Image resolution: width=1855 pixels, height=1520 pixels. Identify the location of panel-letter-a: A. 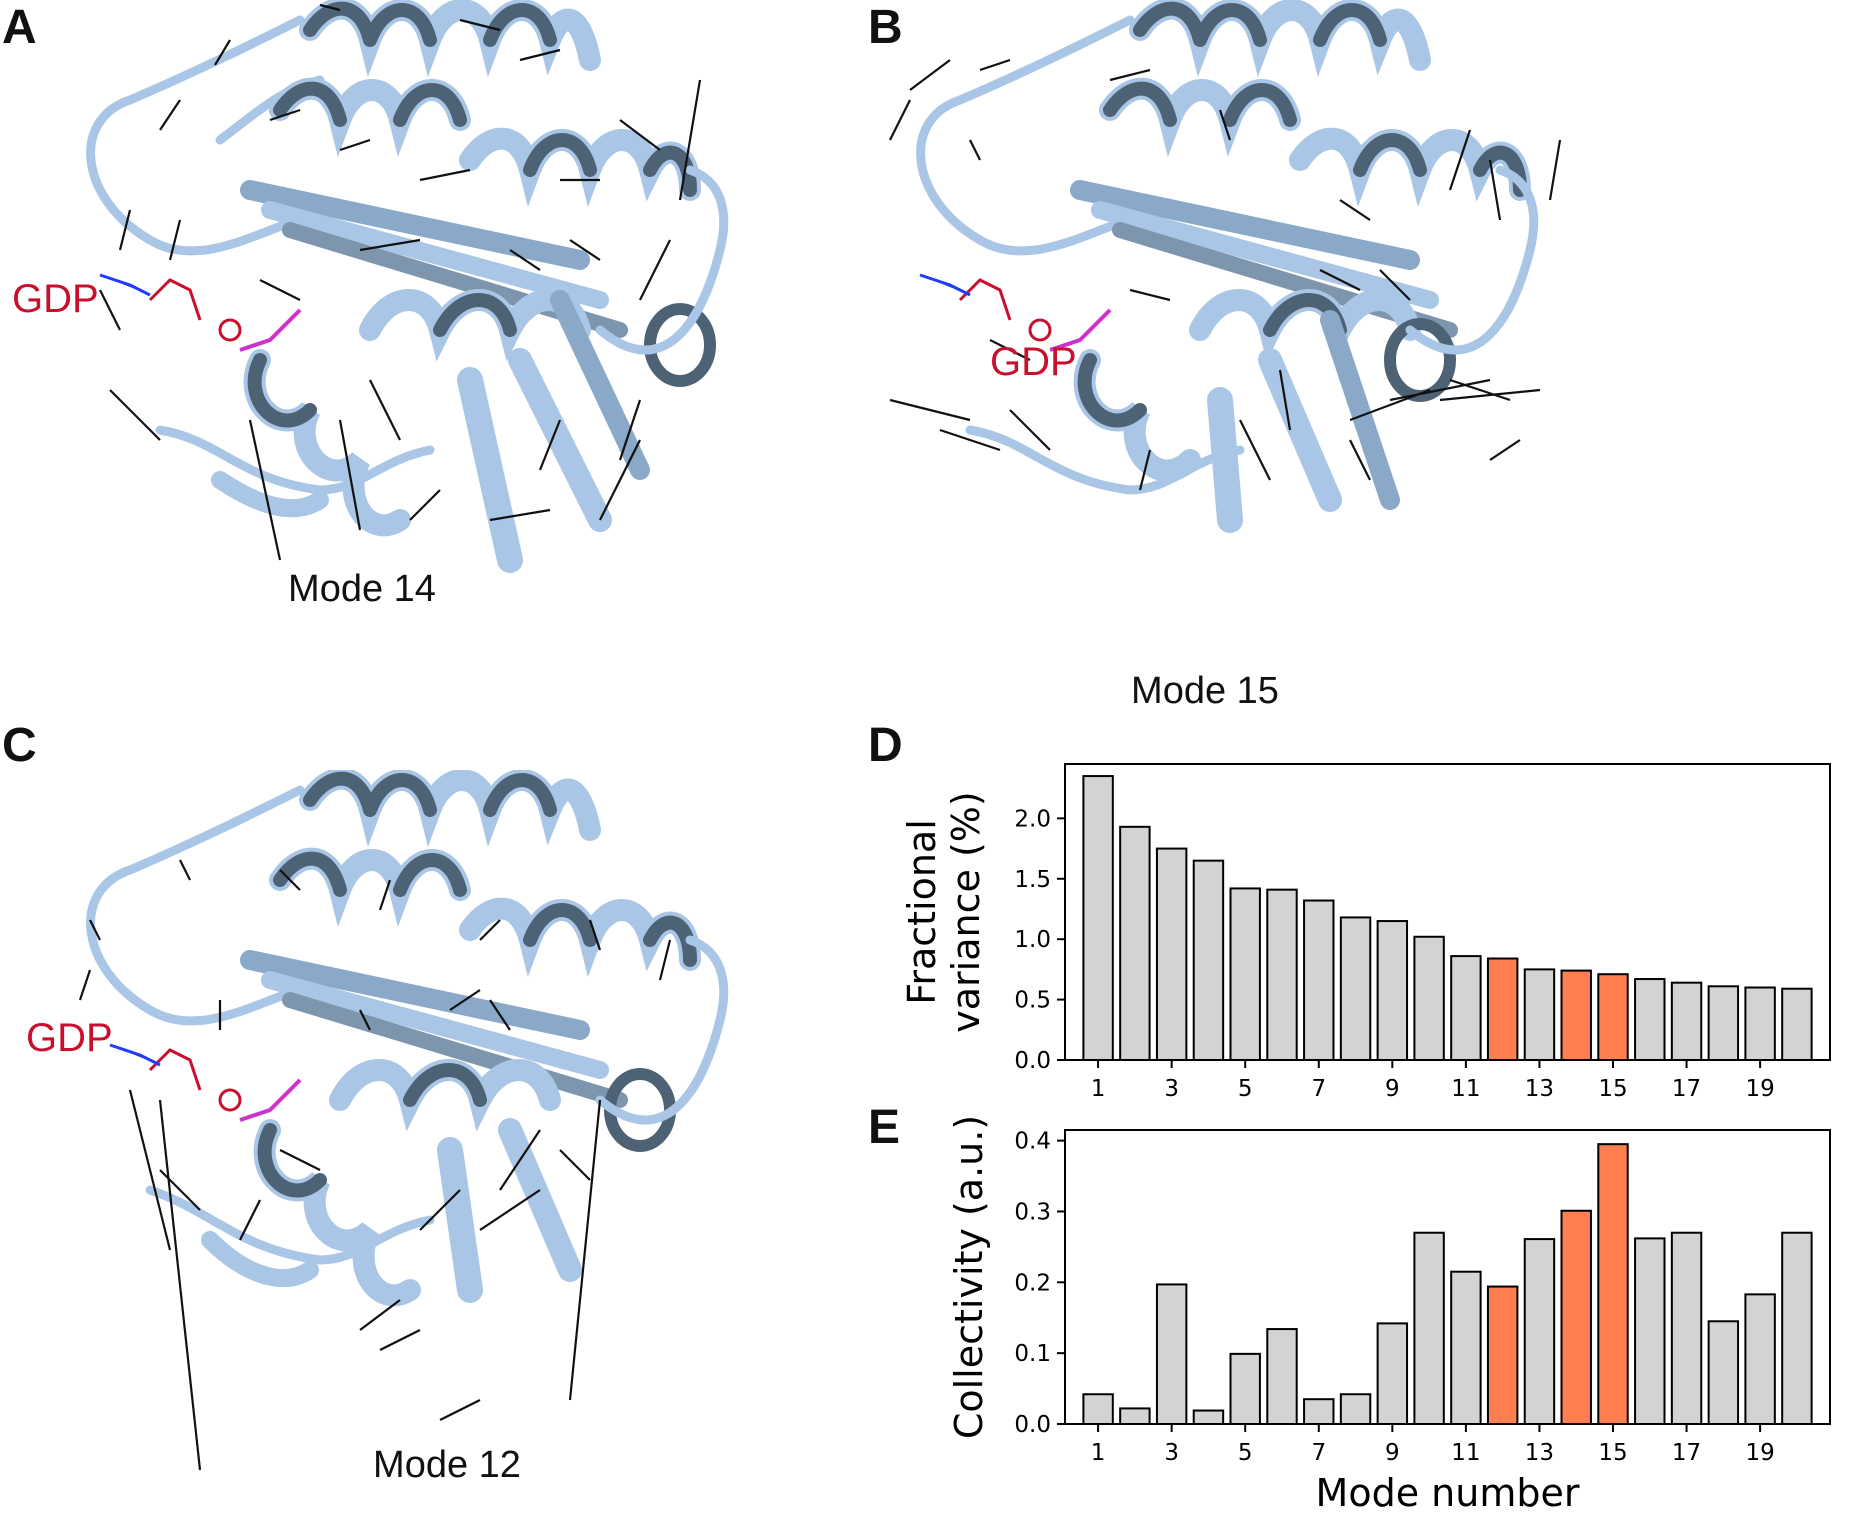
(19, 27).